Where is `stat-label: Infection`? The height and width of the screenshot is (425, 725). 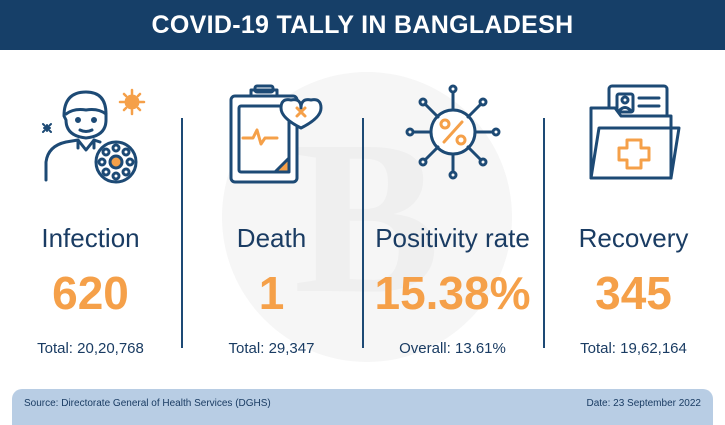
stat-label: Infection is located at coordinates (90, 238).